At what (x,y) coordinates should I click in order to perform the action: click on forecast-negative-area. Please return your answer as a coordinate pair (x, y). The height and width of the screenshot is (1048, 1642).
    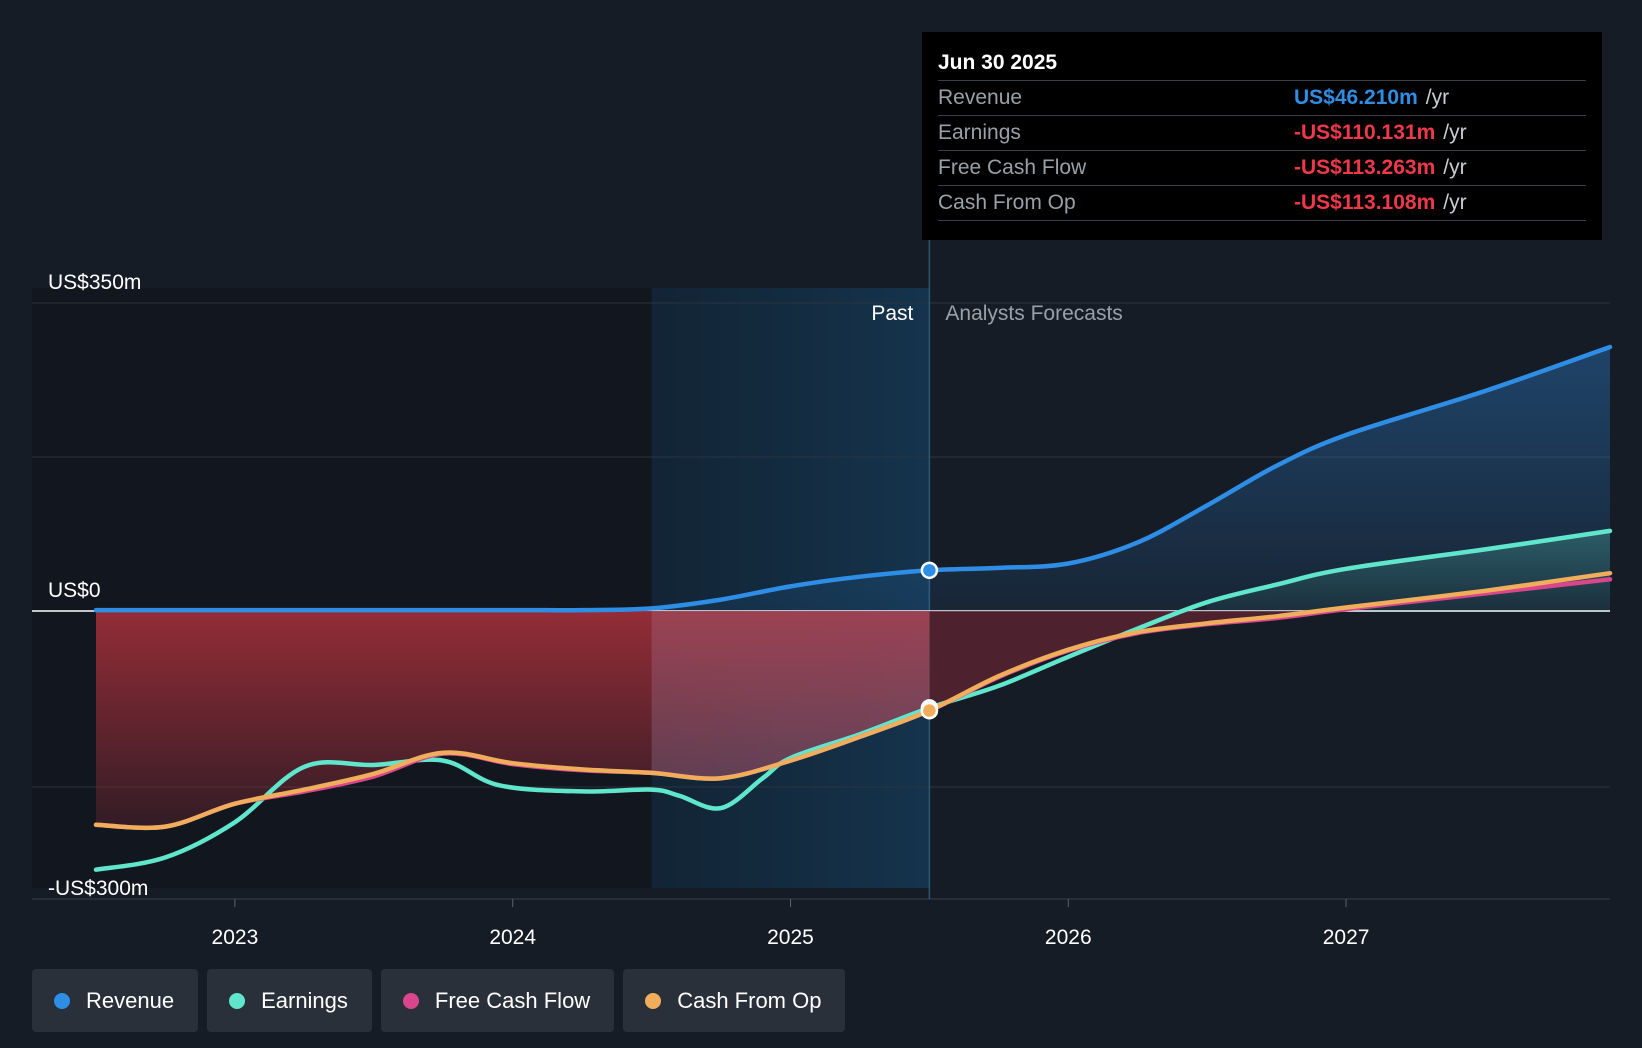
    Looking at the image, I should click on (1138, 659).